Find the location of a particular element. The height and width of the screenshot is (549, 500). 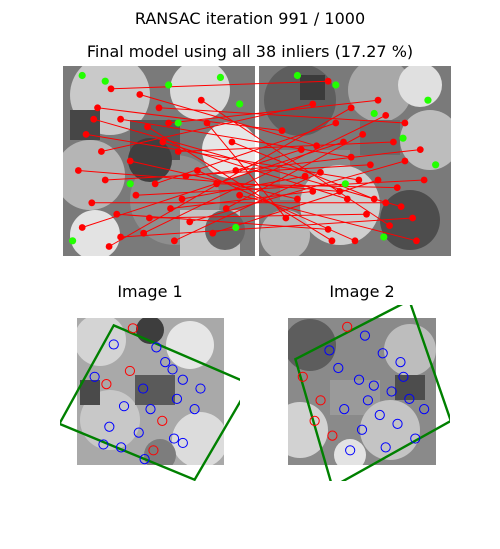

image-2-model-box is located at coordinates (371, 393).